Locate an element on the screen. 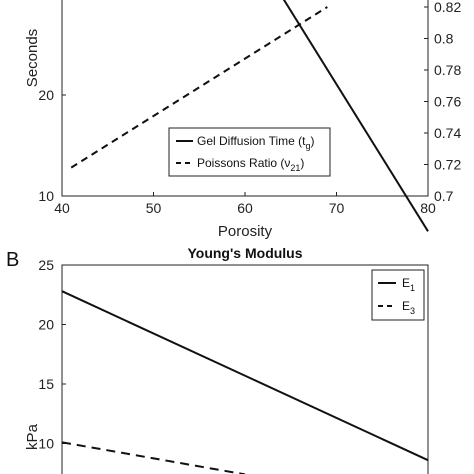 This screenshot has height=474, width=474. legend-box-b is located at coordinates (398, 295).